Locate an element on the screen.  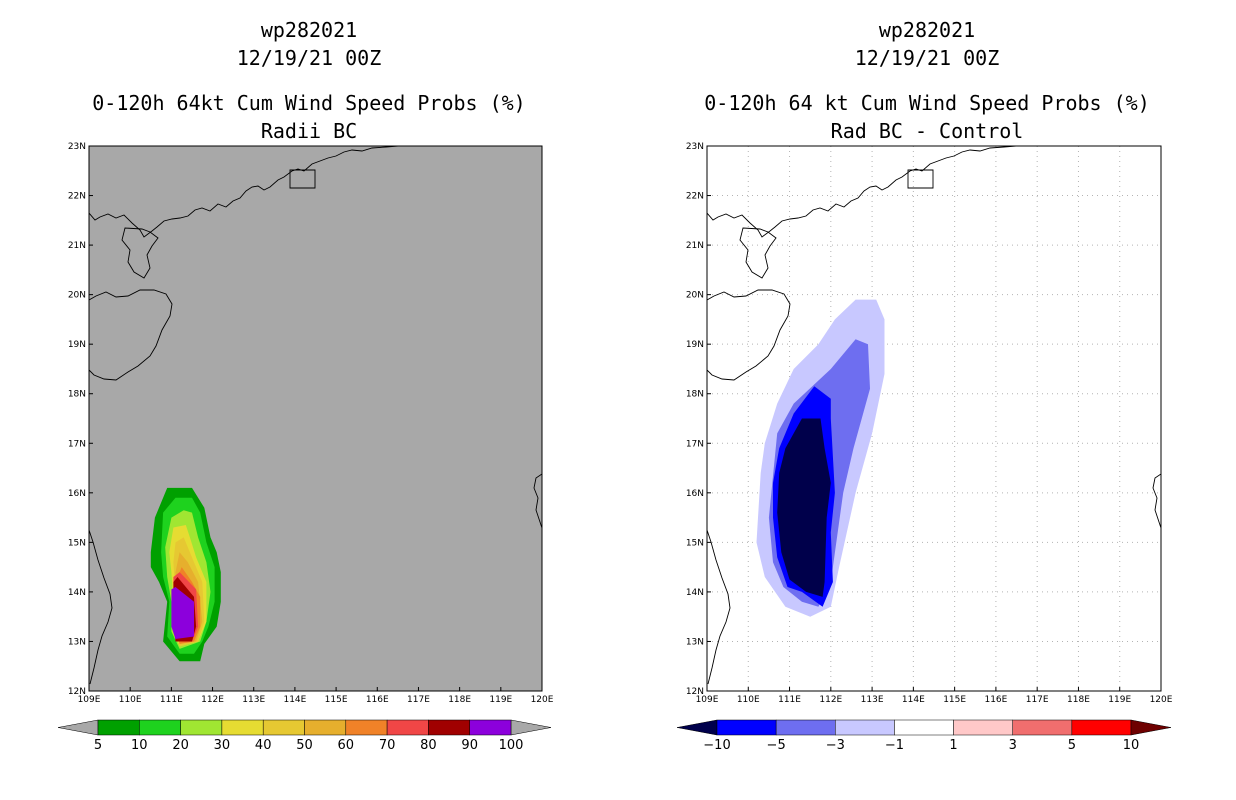
colorbar-label: 1 is located at coordinates (953, 745).